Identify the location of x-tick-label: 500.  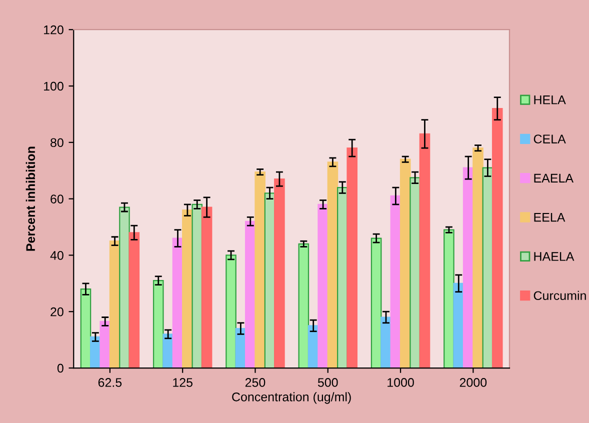
(328, 382).